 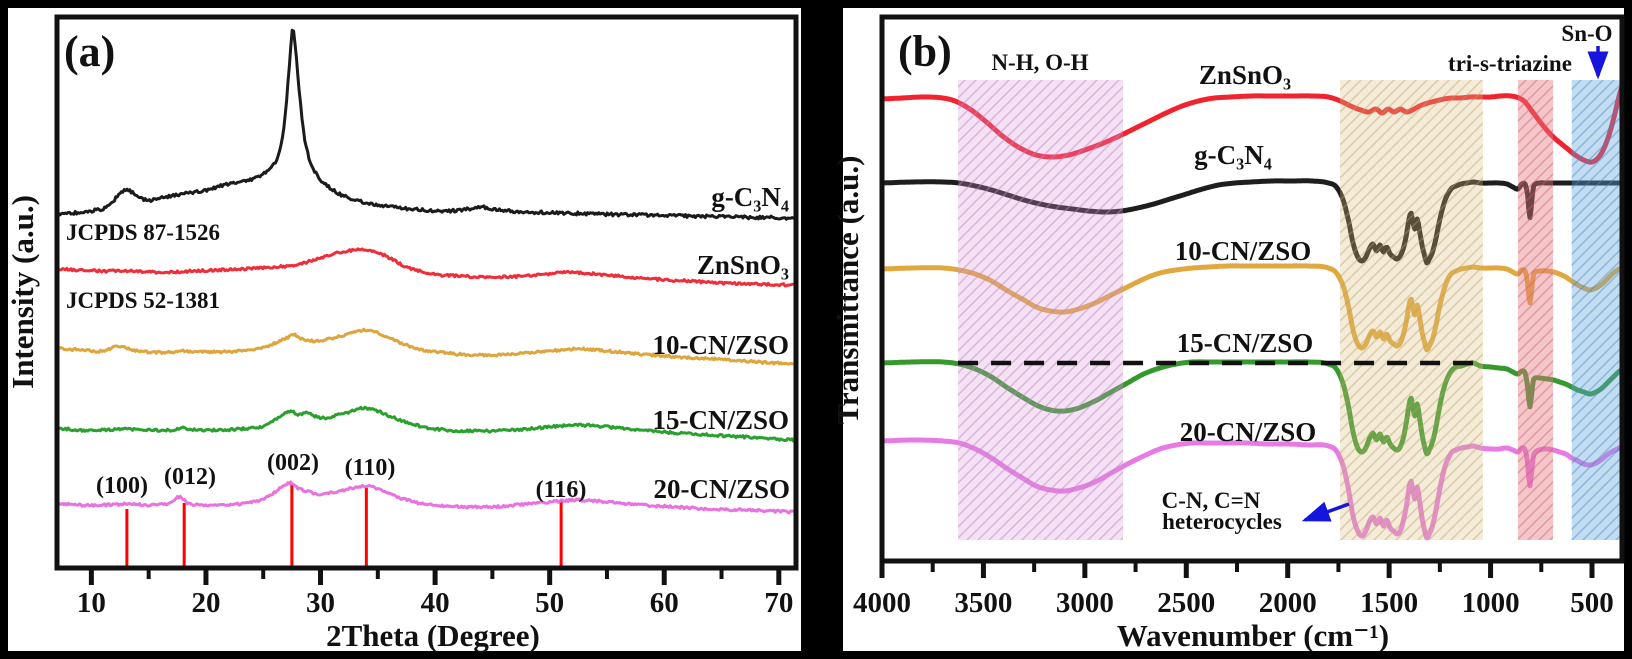 What do you see at coordinates (293, 463) in the screenshot?
I see `peak-label-002: (002)` at bounding box center [293, 463].